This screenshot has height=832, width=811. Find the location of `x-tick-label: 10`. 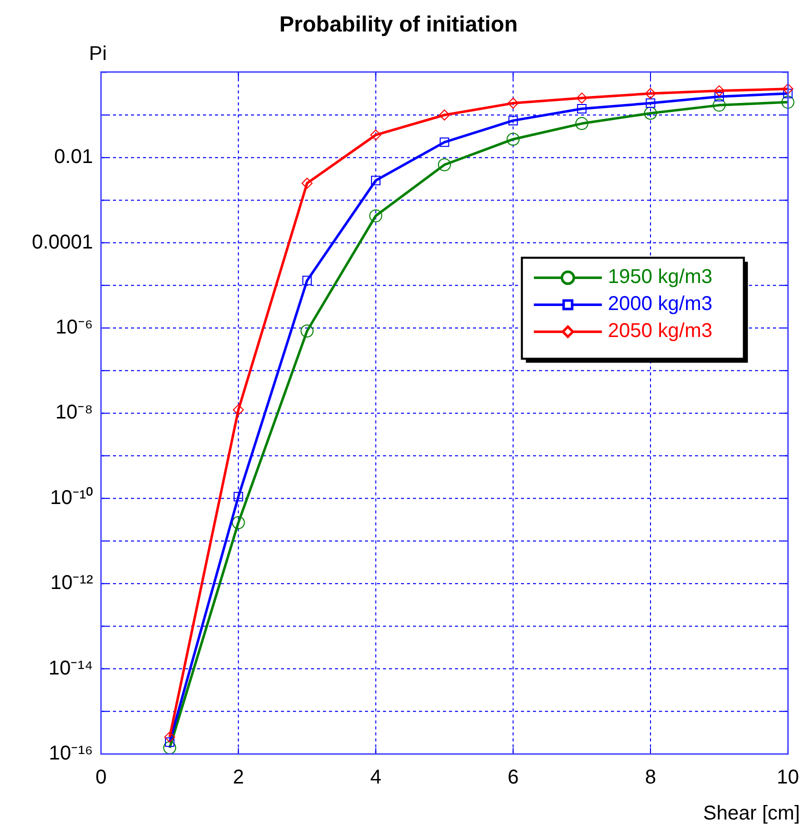

x-tick-label: 10 is located at coordinates (787, 777).